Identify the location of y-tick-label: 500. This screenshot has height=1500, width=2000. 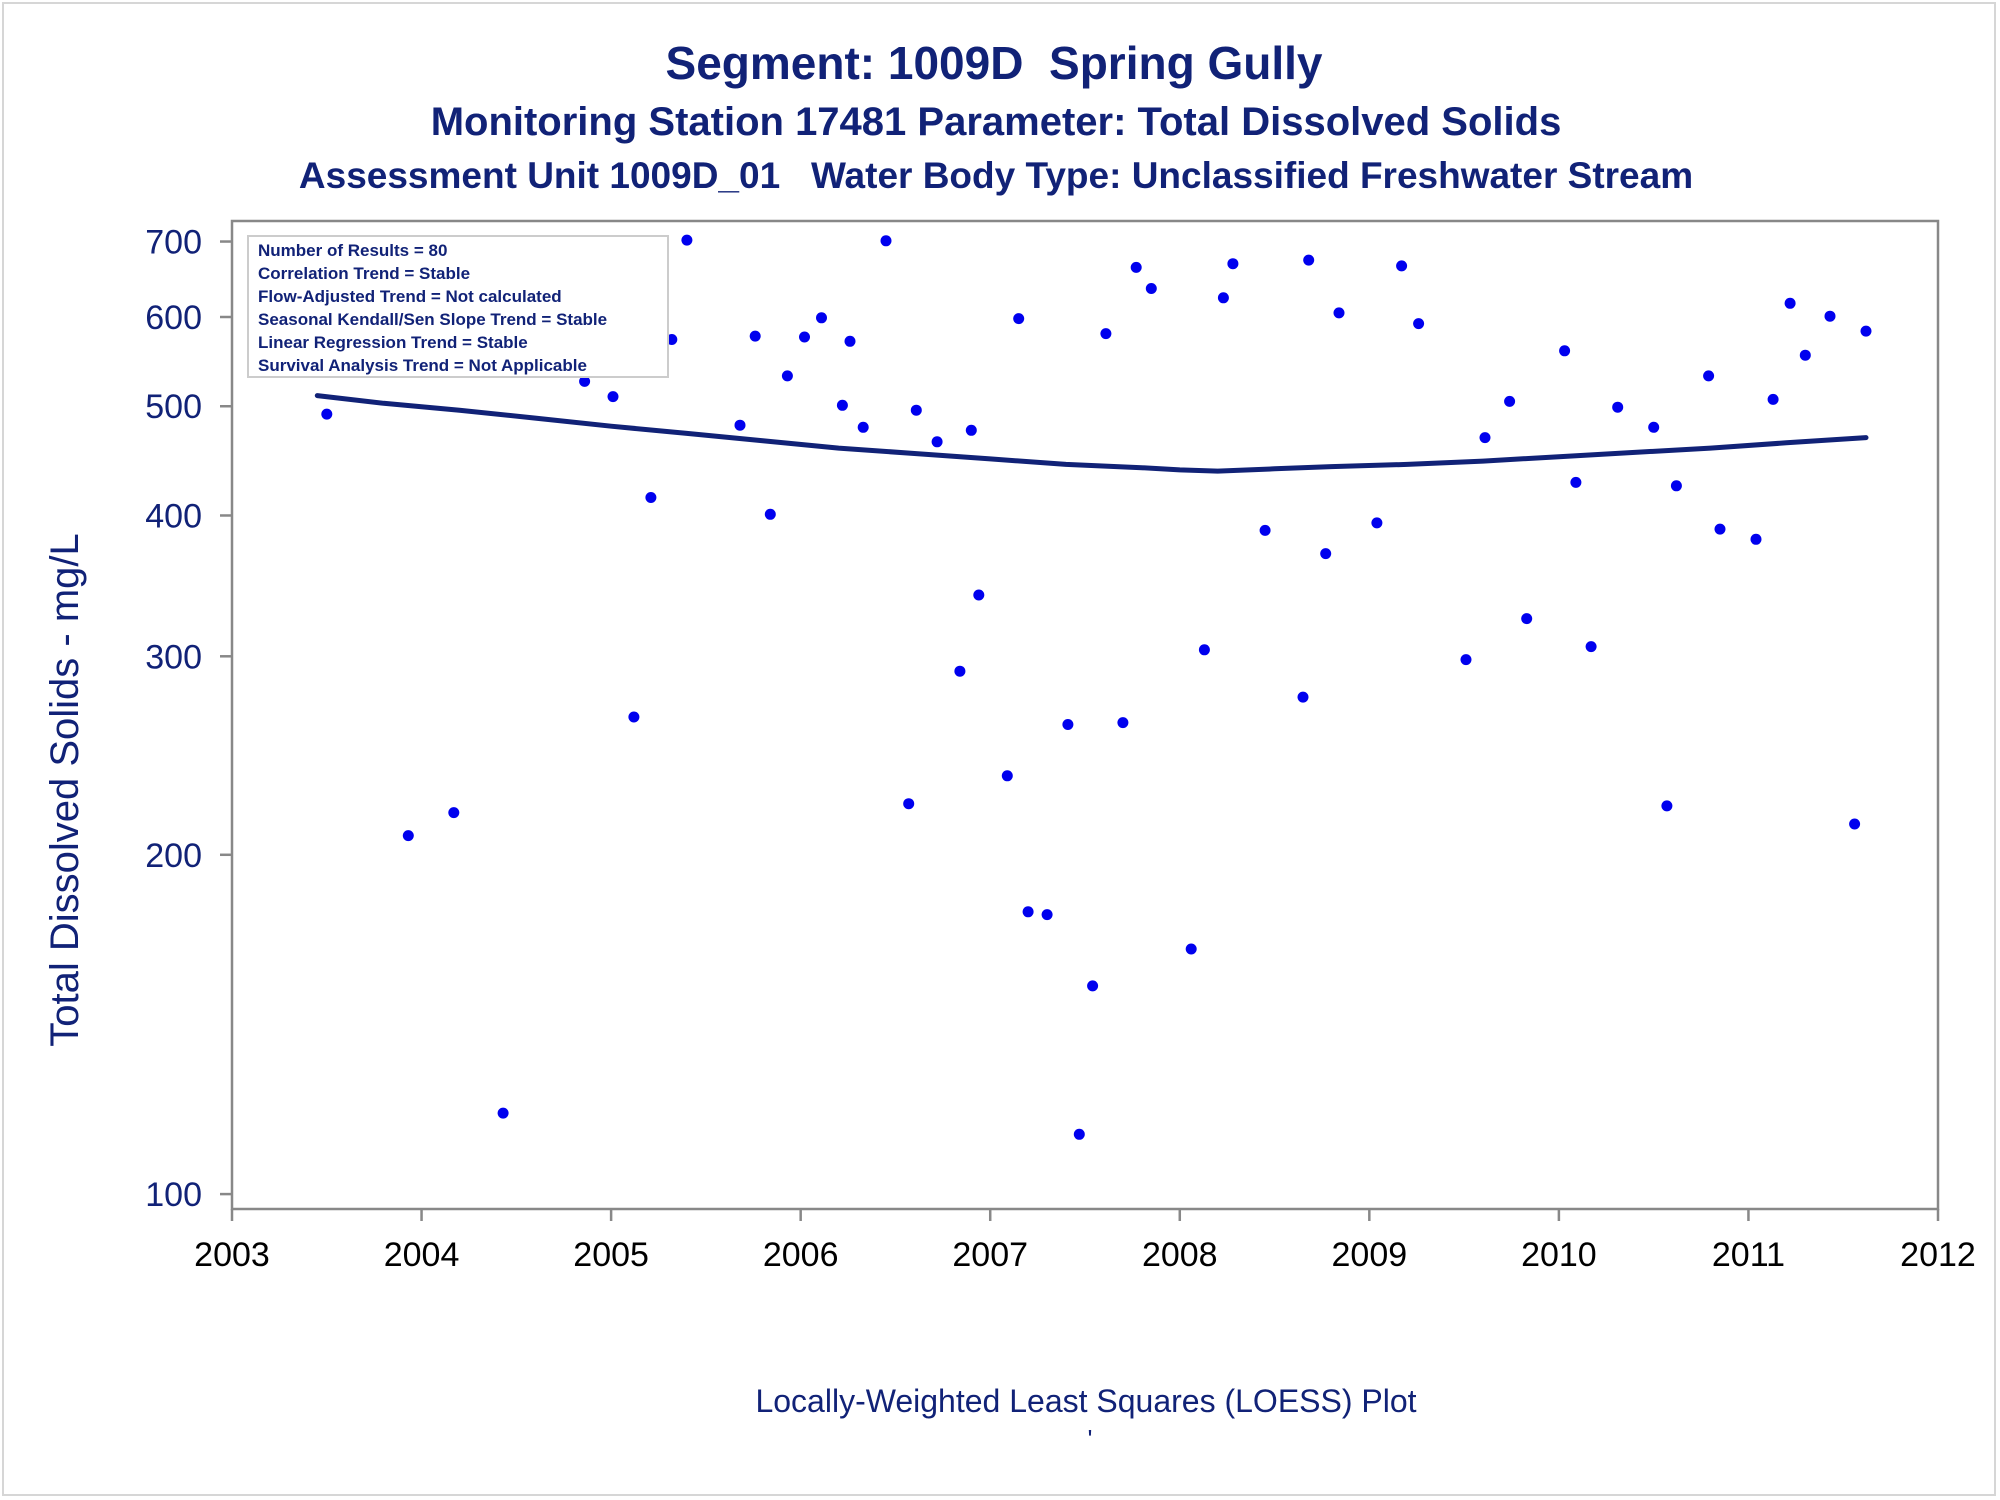
(173, 407).